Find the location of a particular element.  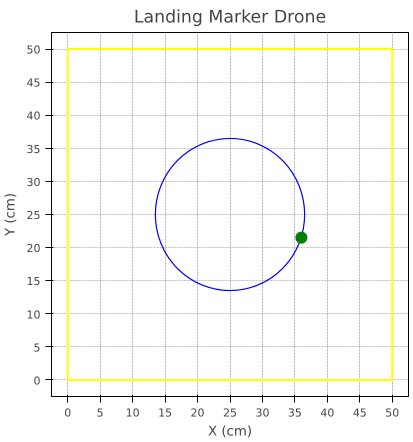

y-tick-label: 40 is located at coordinates (33, 116).